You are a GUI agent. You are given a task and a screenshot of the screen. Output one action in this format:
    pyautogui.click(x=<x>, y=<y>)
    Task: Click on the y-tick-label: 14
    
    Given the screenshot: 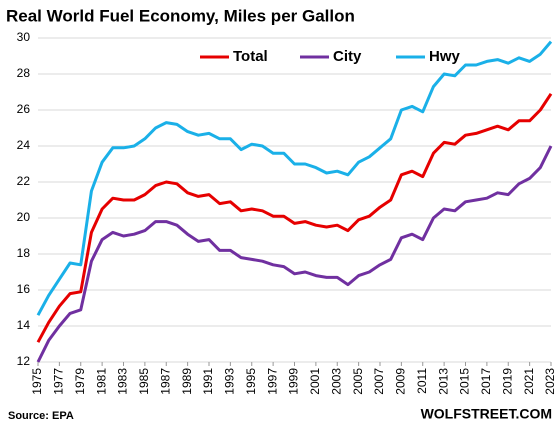 What is the action you would take?
    pyautogui.click(x=24, y=325)
    